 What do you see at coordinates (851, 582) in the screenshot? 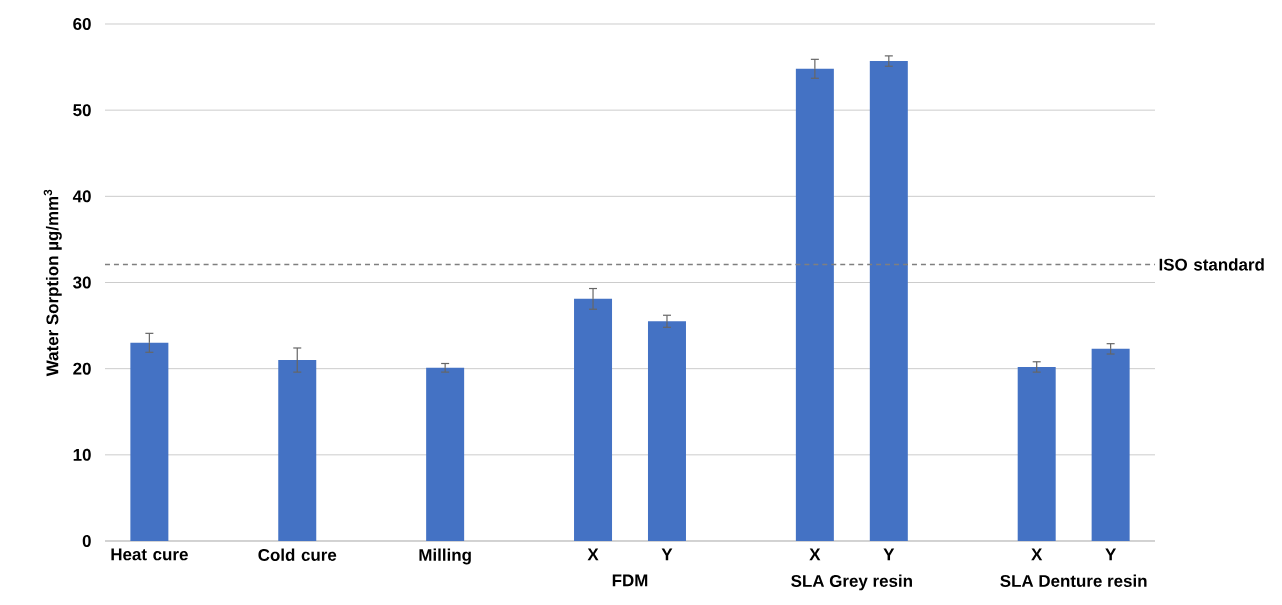
I see `text: SLA Grey resin` at bounding box center [851, 582].